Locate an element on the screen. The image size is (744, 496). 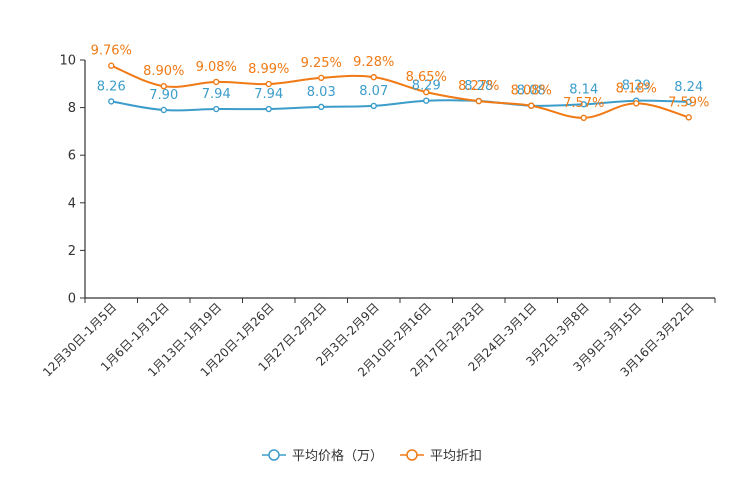
y-tick-label: 0 is located at coordinates (72, 299).